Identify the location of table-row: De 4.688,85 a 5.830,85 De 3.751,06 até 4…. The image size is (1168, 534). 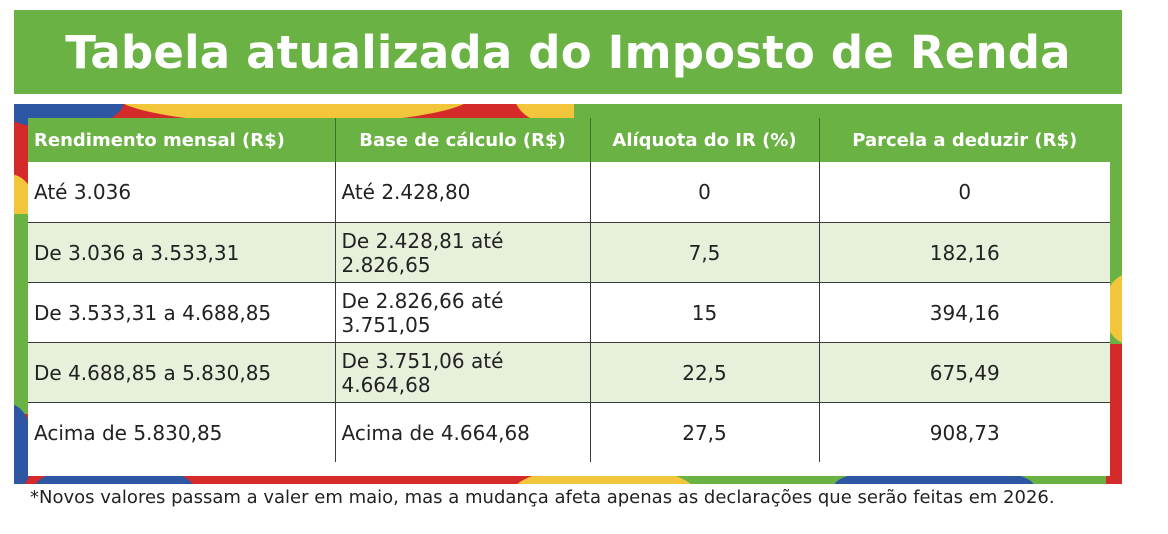
(569, 372).